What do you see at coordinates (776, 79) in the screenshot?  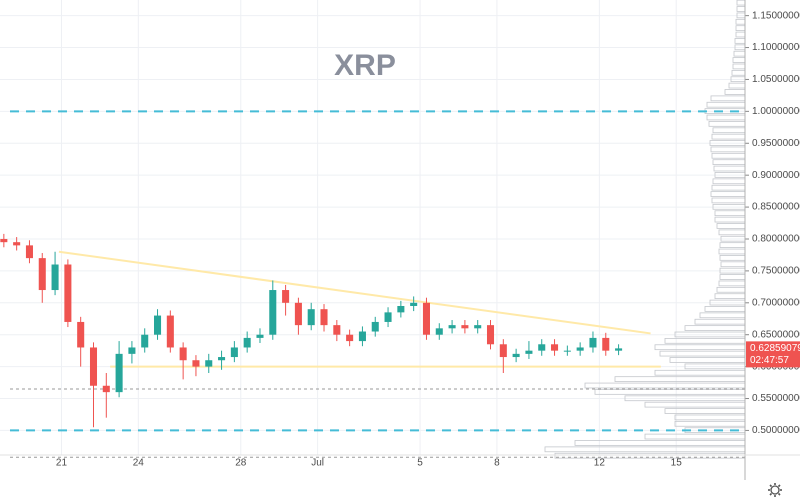 I see `y-tick-label: 1.05000000` at bounding box center [776, 79].